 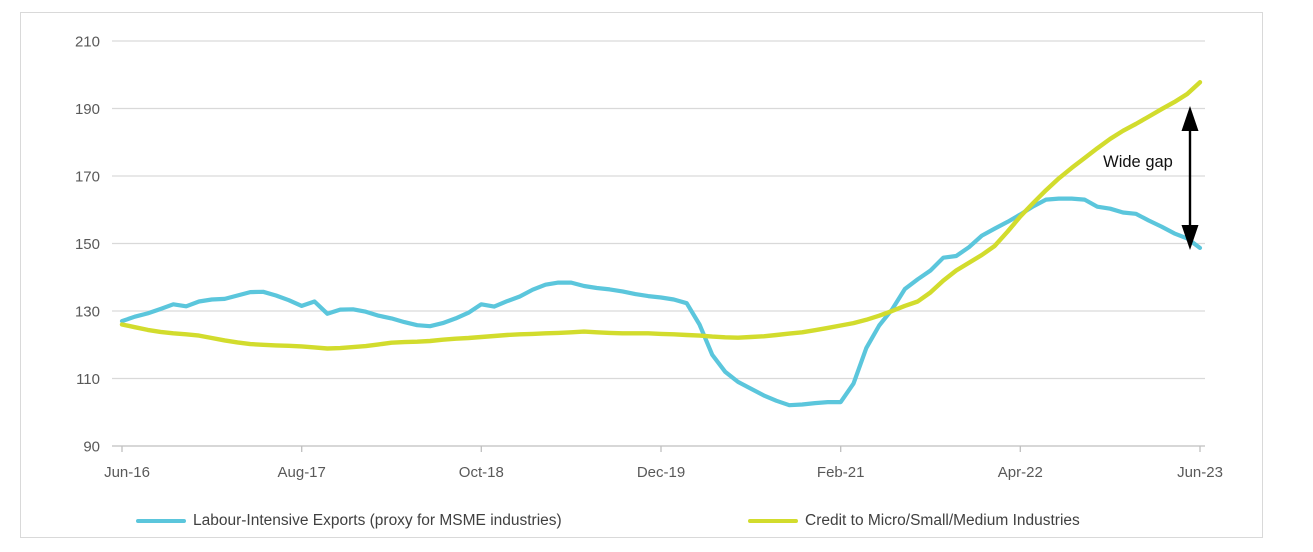 I want to click on y-tick-label: 210, so click(x=87, y=42).